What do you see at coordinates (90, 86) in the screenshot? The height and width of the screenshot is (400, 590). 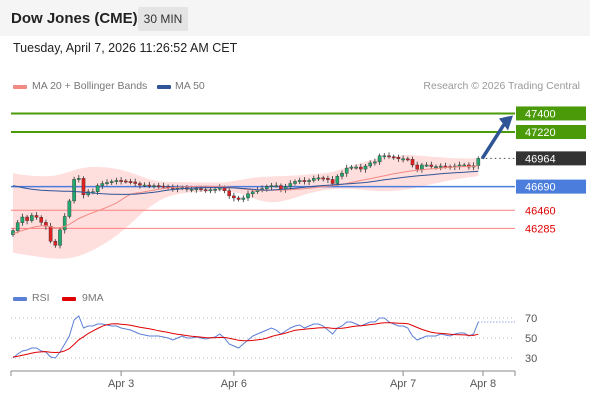 I see `ma20-legend-label: MA 20 + Bollinger Bands` at bounding box center [90, 86].